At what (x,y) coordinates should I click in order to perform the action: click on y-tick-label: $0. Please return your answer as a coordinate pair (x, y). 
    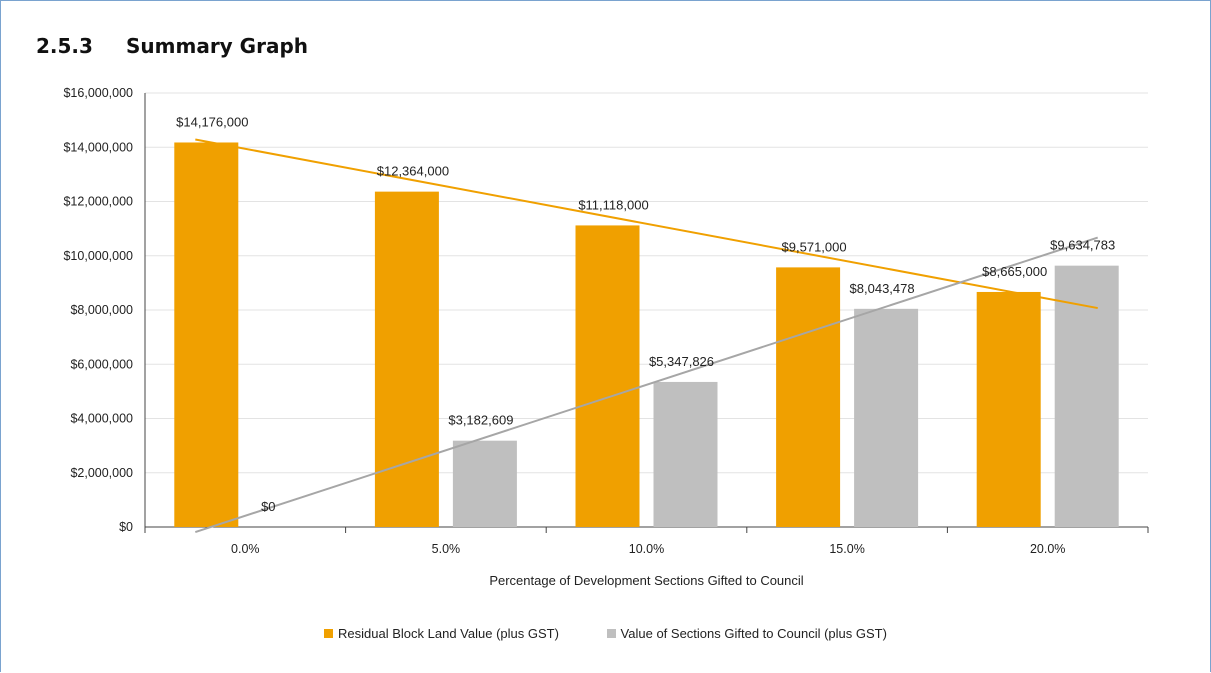
    Looking at the image, I should click on (126, 527).